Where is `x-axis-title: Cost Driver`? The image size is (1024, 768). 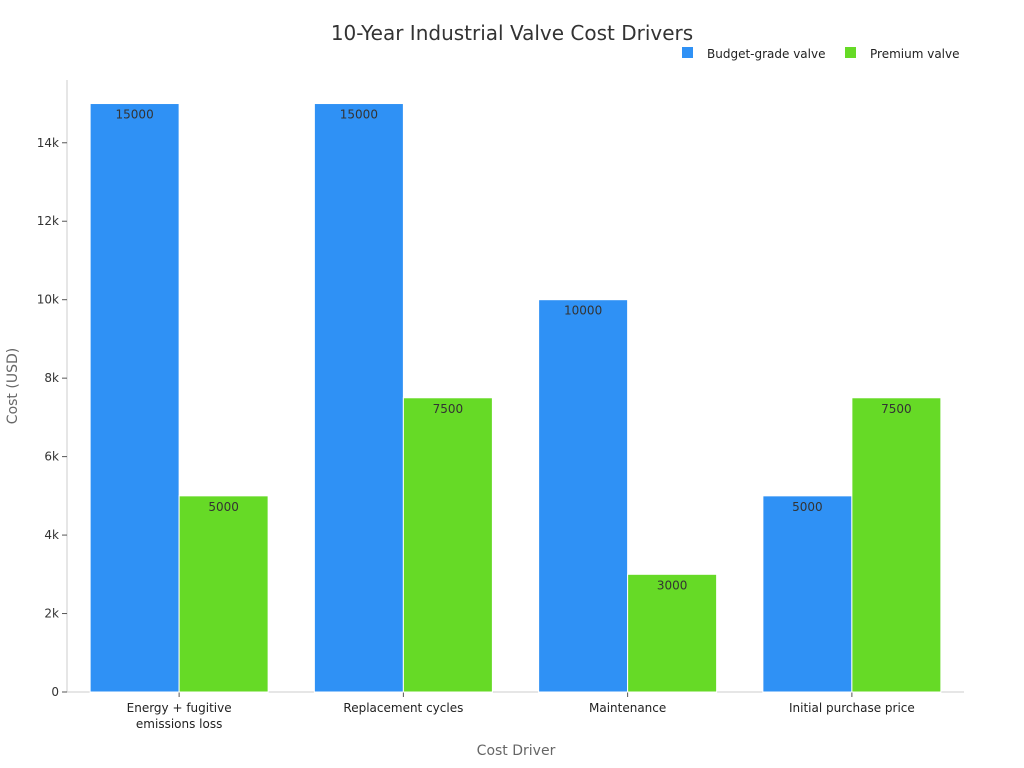 x-axis-title: Cost Driver is located at coordinates (516, 751).